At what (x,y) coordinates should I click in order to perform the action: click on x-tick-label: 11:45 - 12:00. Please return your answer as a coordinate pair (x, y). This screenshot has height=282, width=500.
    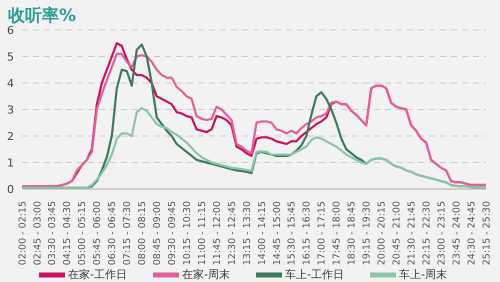
    Looking at the image, I should click on (217, 233).